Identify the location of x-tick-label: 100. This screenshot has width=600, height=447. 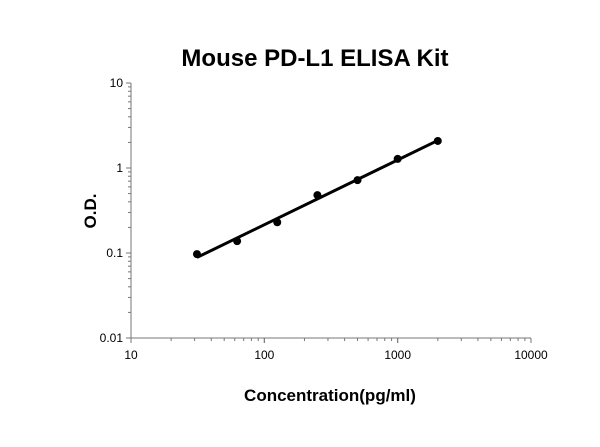
(264, 355).